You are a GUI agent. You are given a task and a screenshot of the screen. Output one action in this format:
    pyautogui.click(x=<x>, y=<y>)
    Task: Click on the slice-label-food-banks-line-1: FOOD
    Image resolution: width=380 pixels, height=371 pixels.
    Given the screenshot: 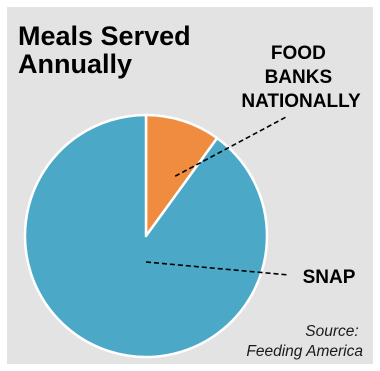 What is the action you would take?
    pyautogui.click(x=298, y=53)
    